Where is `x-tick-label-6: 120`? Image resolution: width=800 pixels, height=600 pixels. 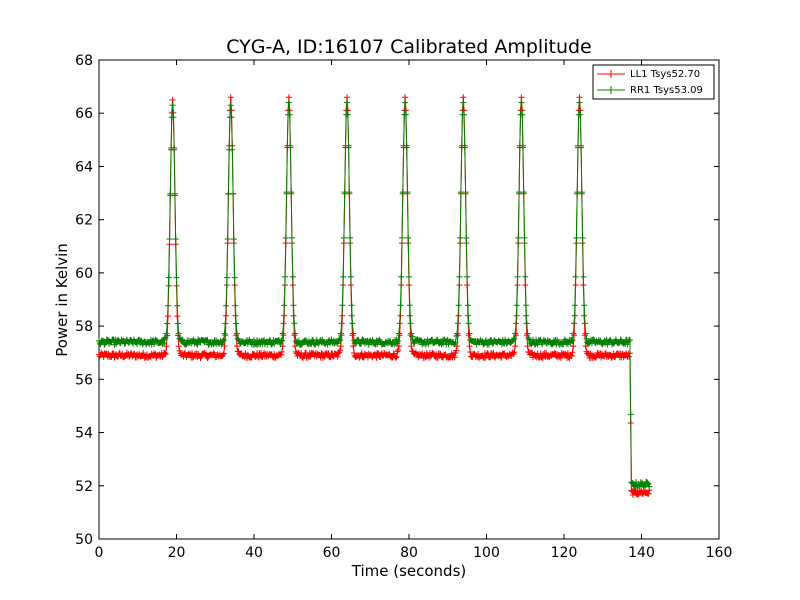
x-tick-label-6: 120 is located at coordinates (564, 553).